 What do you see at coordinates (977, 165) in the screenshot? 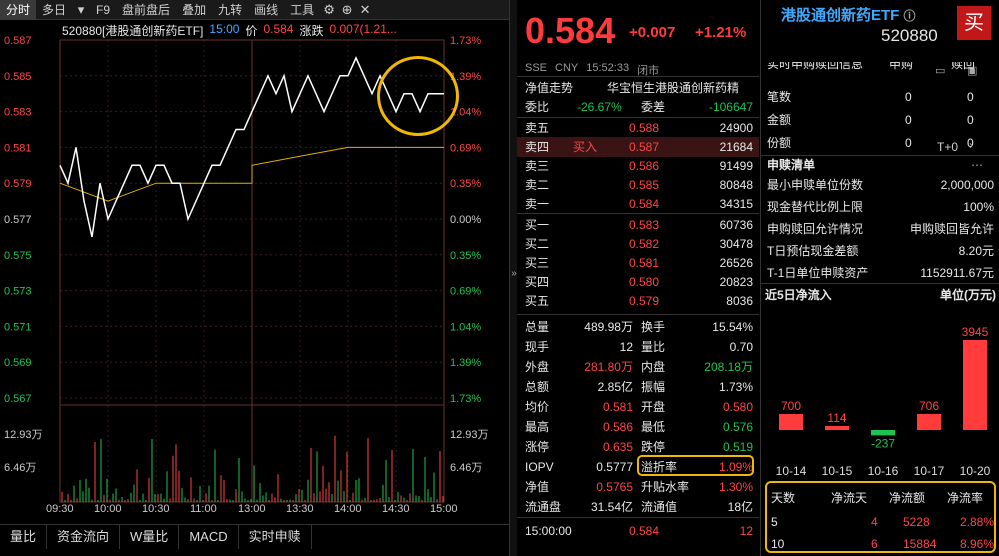
I see `more-icon: ⋯` at bounding box center [977, 165].